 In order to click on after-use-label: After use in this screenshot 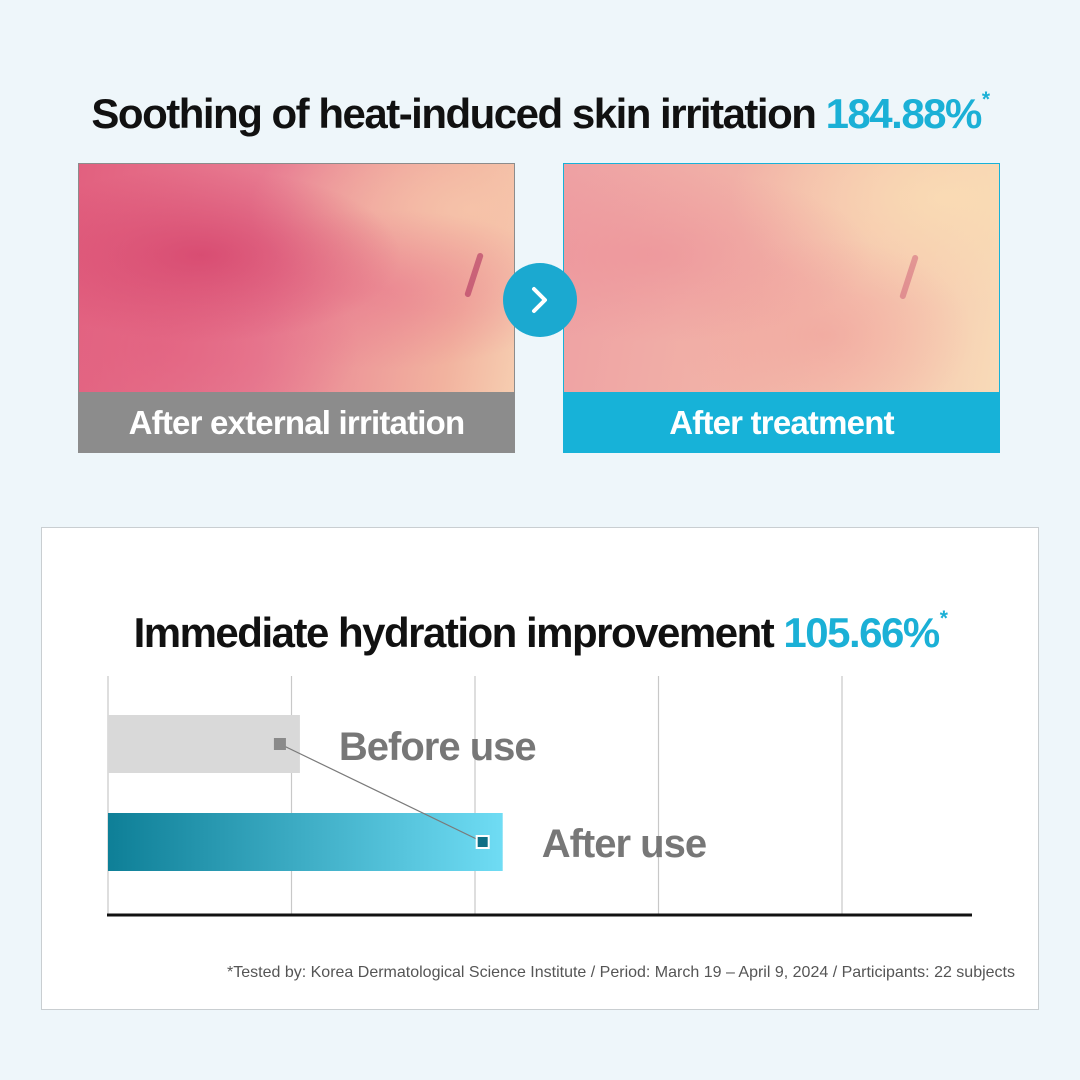, I will do `click(624, 844)`.